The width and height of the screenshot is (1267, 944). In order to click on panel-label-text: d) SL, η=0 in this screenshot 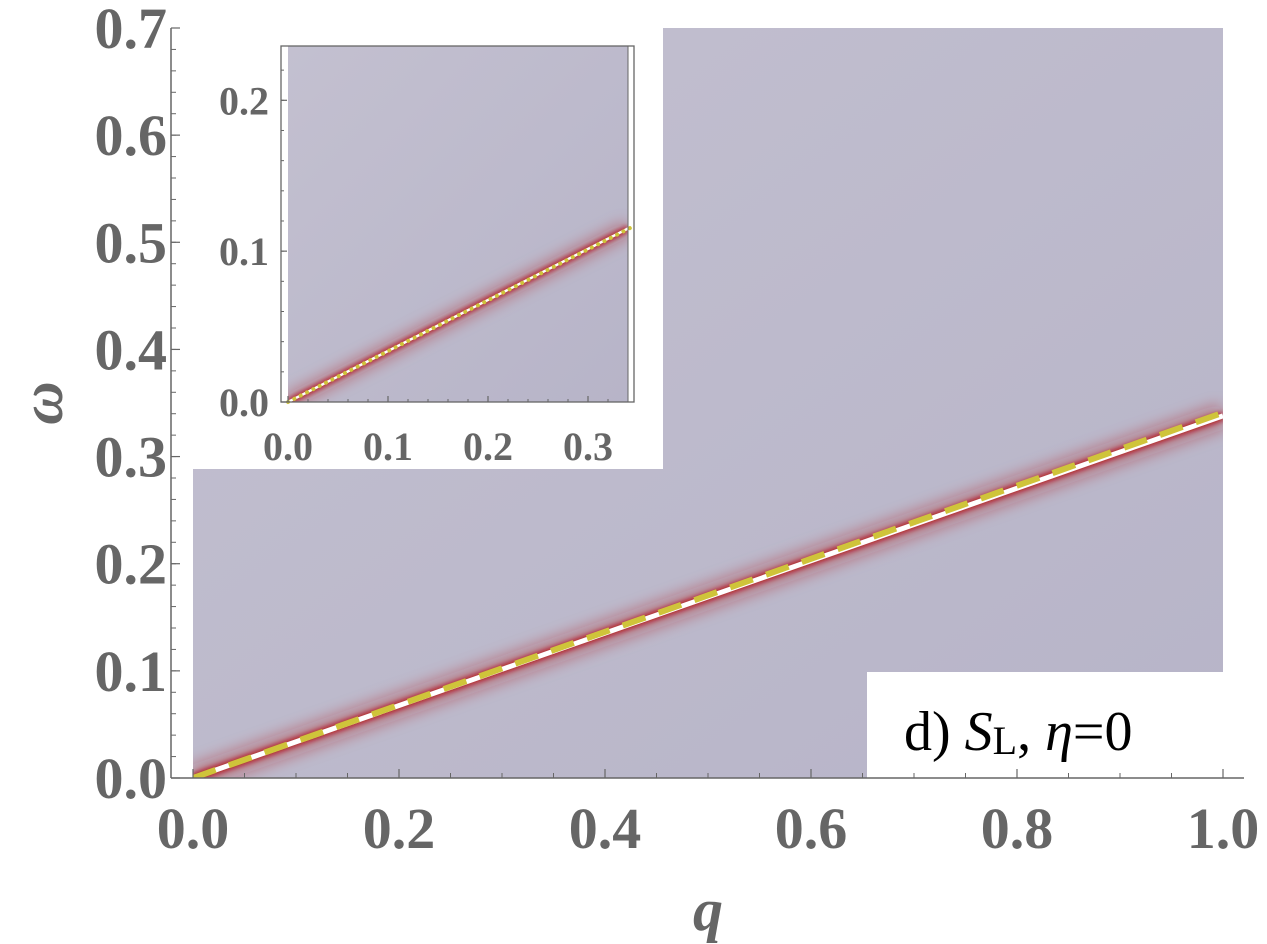, I will do `click(1018, 732)`.